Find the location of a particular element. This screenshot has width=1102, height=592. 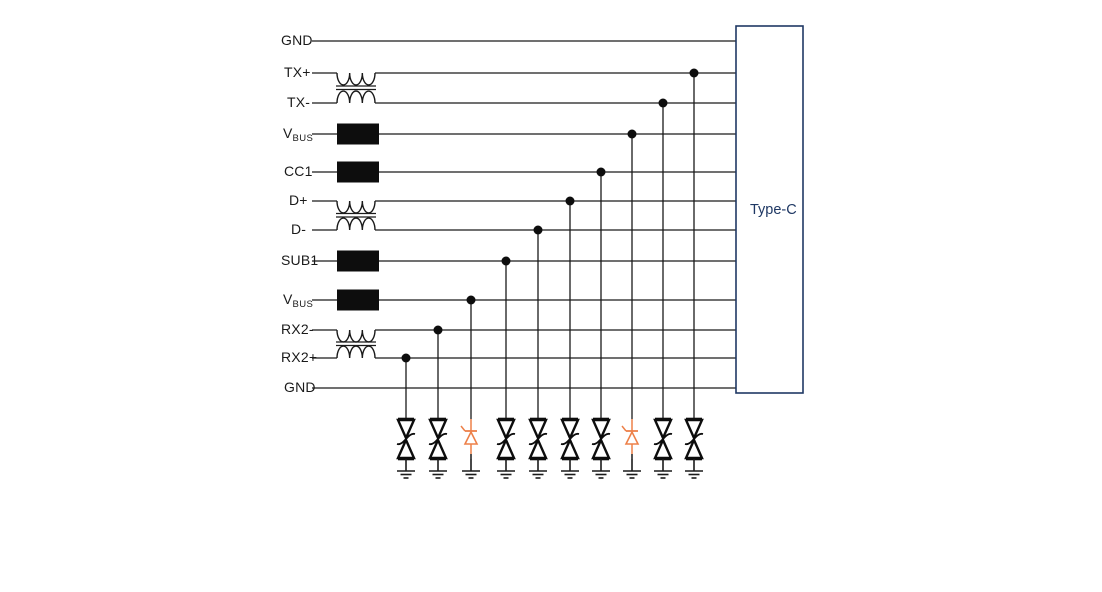

net-label-text: TX+ is located at coordinates (297, 72).